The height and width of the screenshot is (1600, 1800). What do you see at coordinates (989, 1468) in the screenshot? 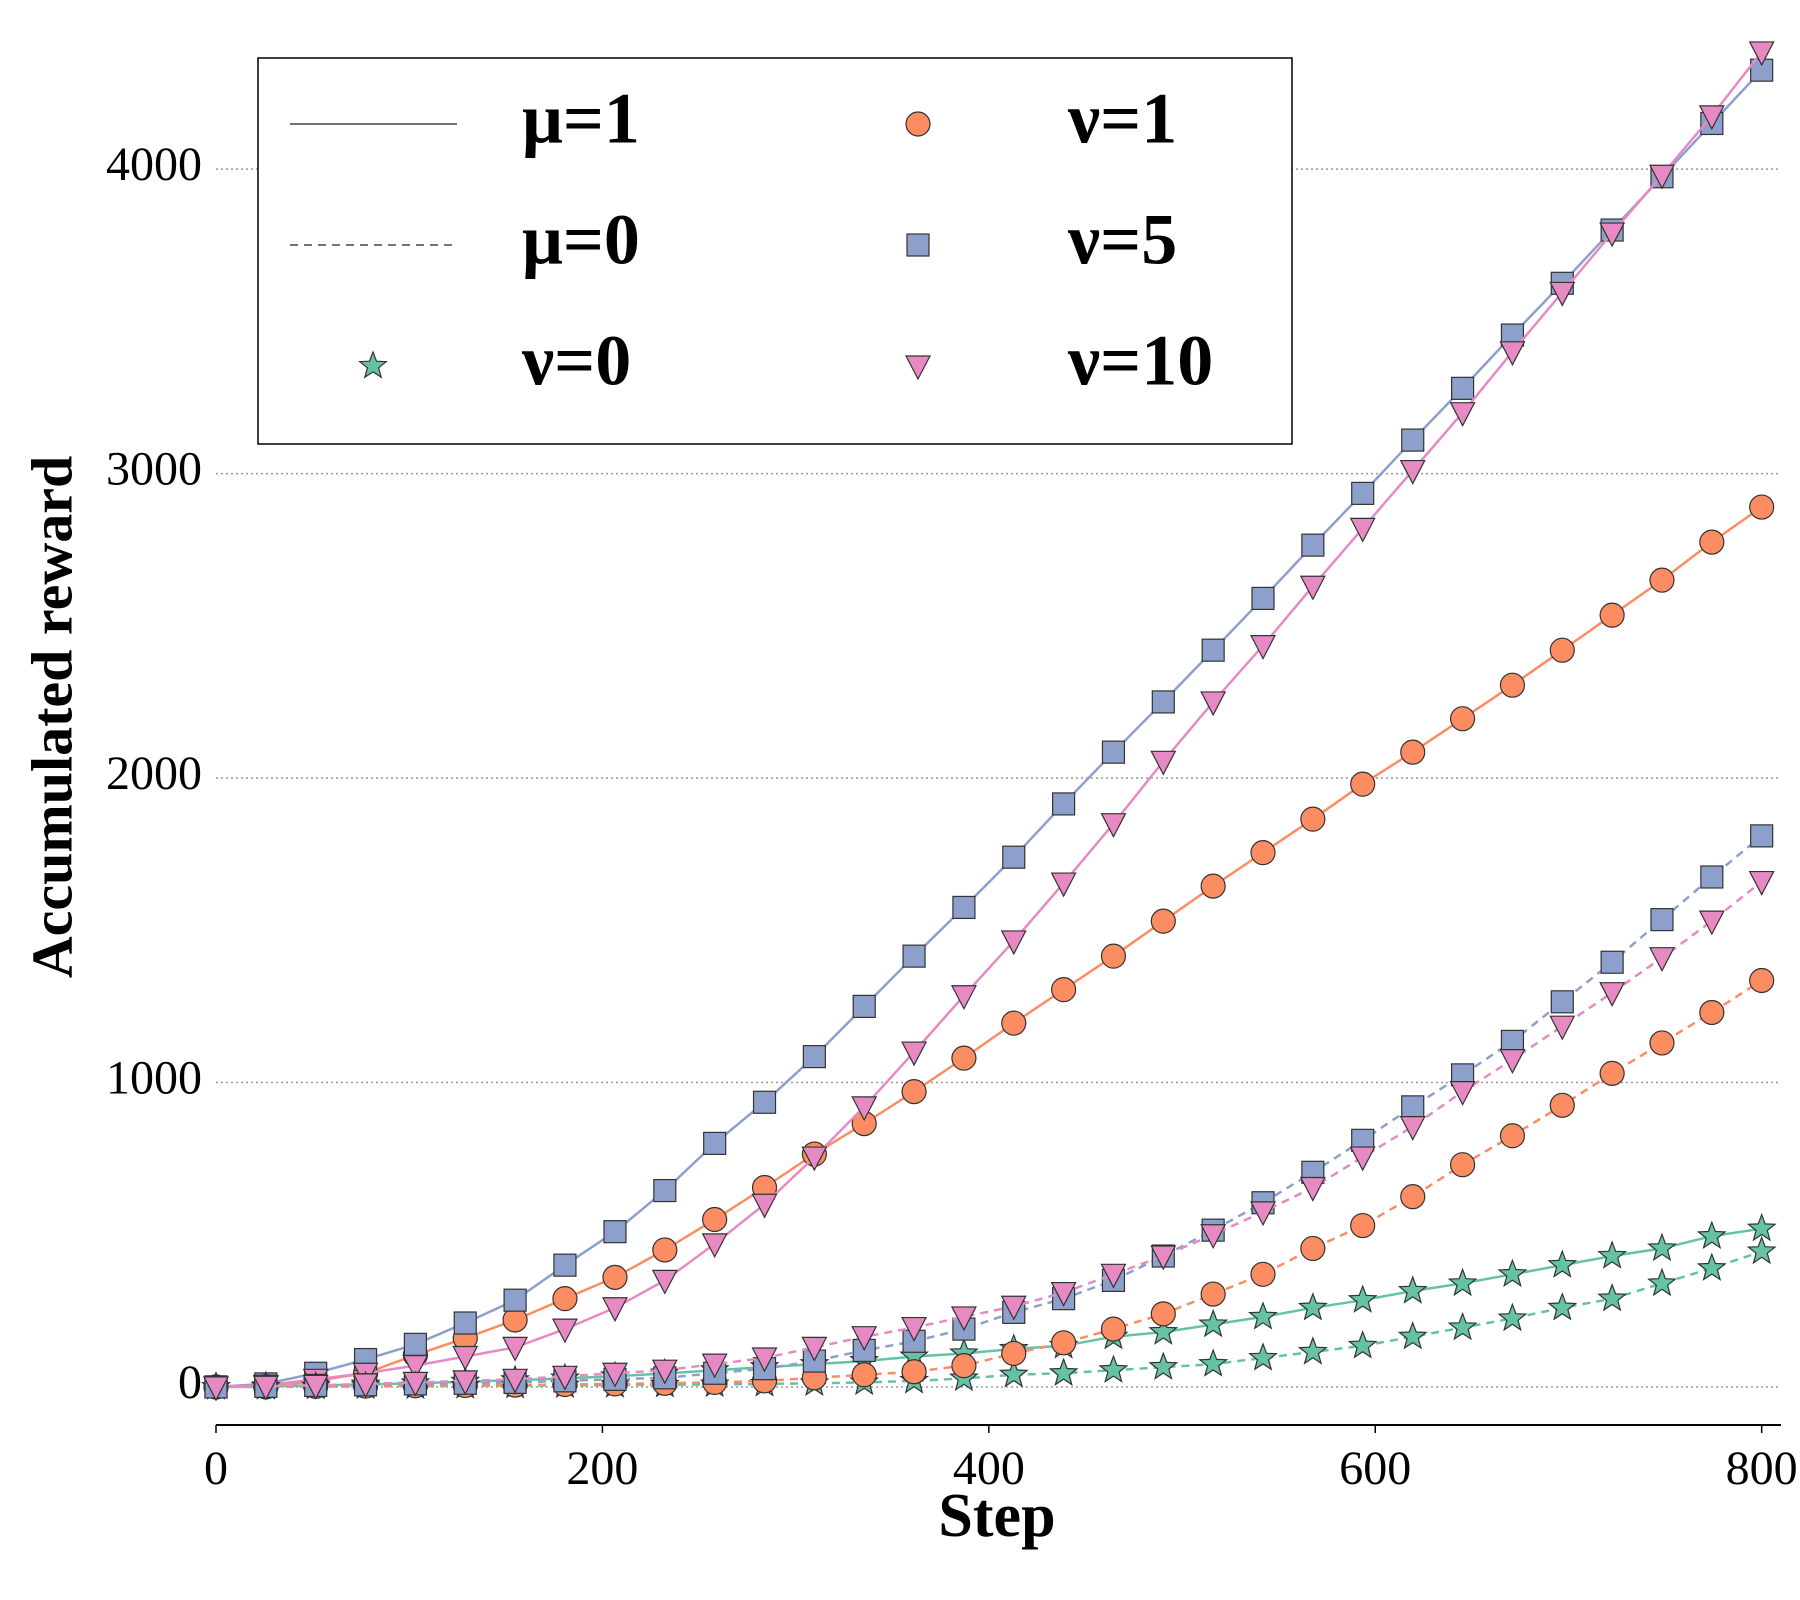
I see `x-tick-label: 400` at bounding box center [989, 1468].